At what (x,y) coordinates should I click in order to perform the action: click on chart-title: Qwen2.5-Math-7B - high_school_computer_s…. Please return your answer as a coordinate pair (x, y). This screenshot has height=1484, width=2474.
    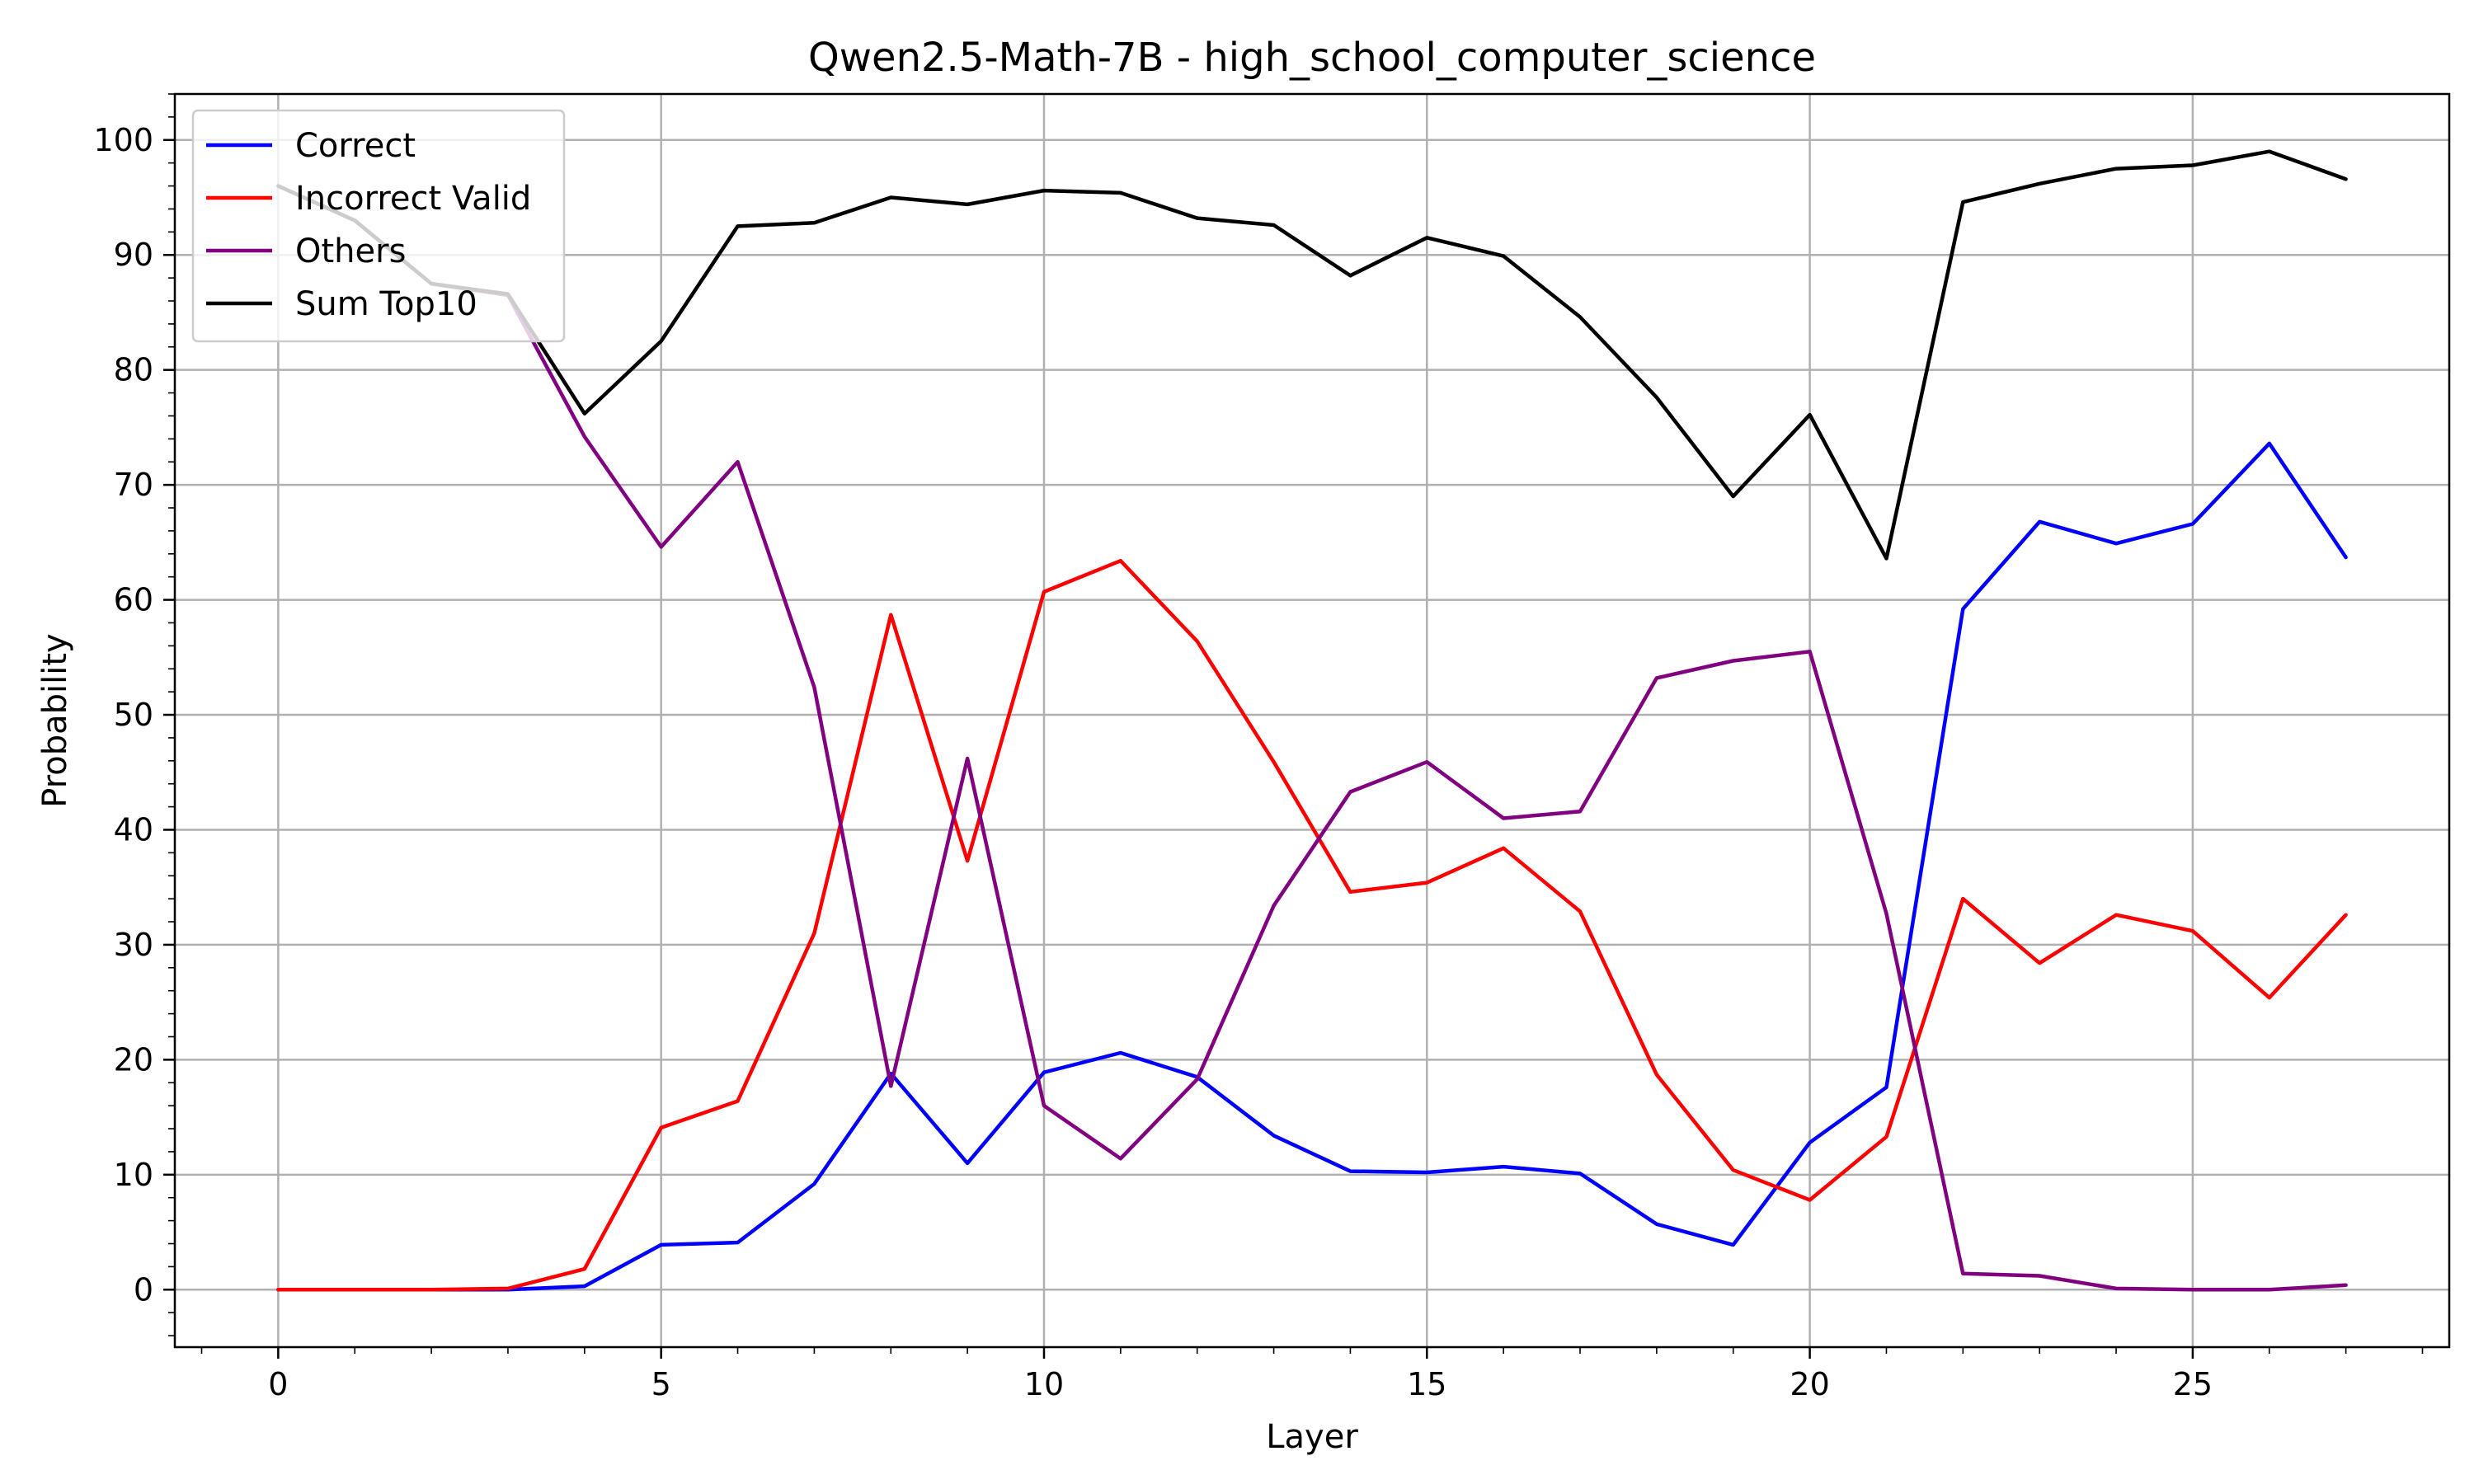
    Looking at the image, I should click on (1312, 58).